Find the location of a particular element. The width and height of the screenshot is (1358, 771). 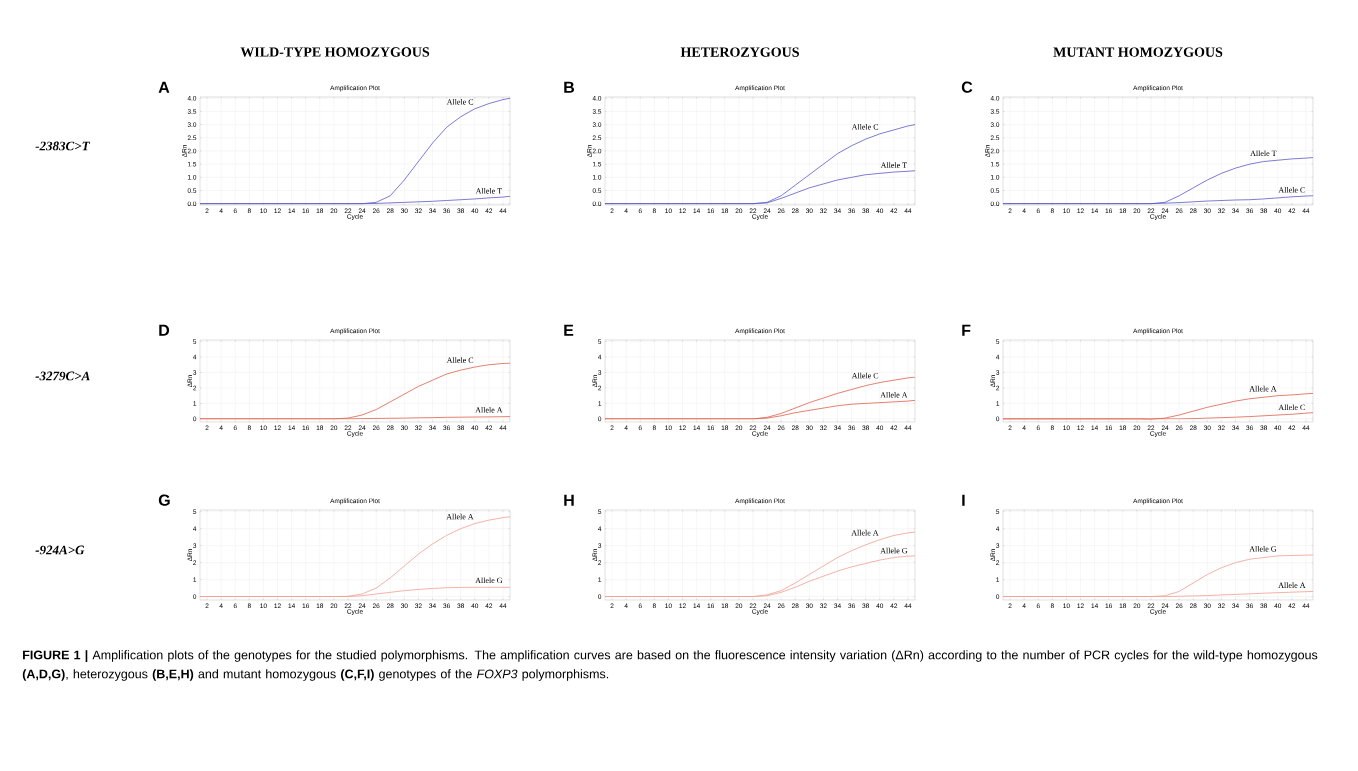

text: E is located at coordinates (569, 330).